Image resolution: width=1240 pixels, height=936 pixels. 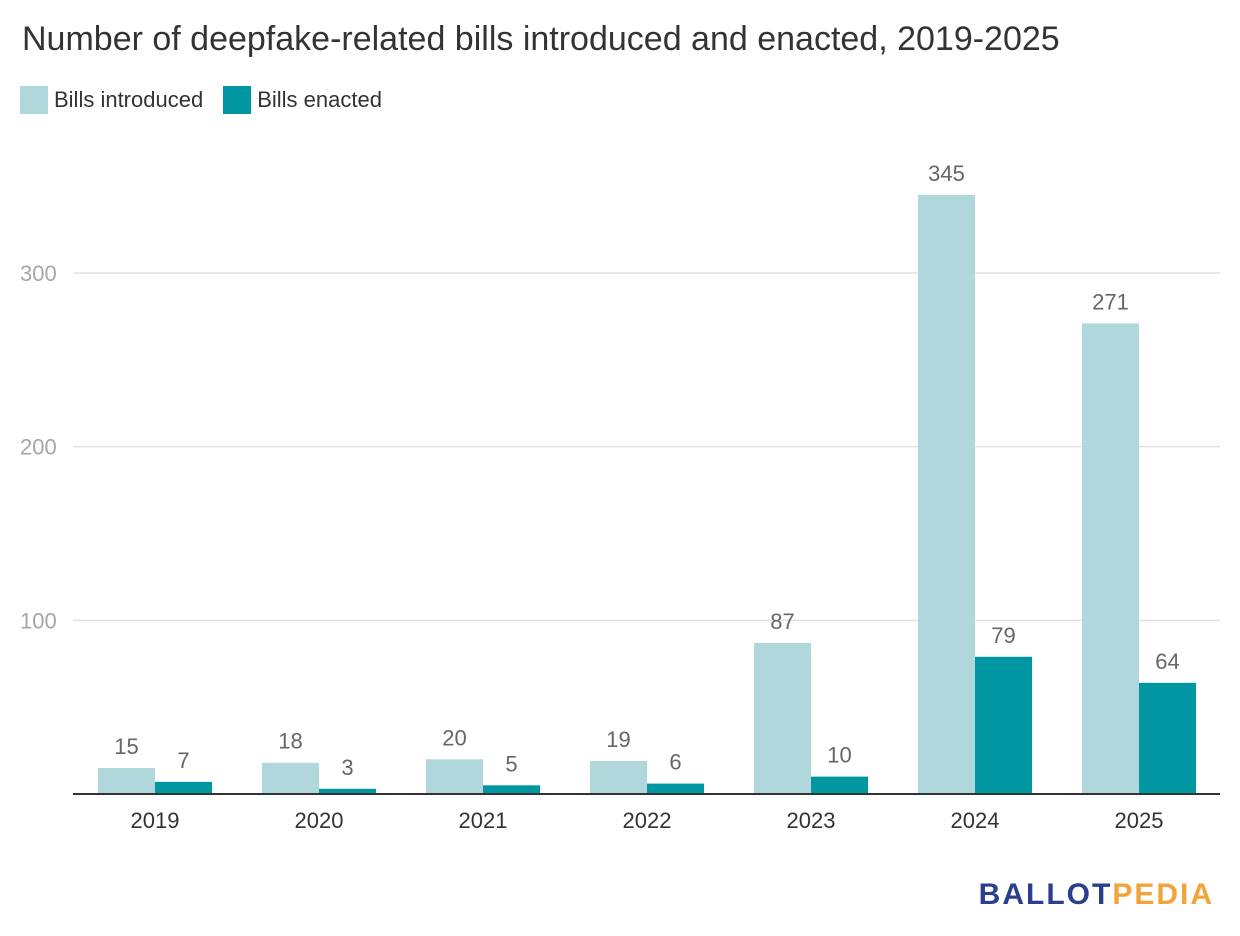 What do you see at coordinates (290, 741) in the screenshot?
I see `data-label: 18` at bounding box center [290, 741].